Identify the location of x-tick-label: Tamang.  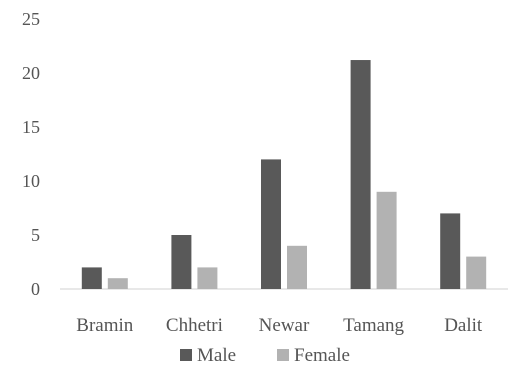
(373, 325).